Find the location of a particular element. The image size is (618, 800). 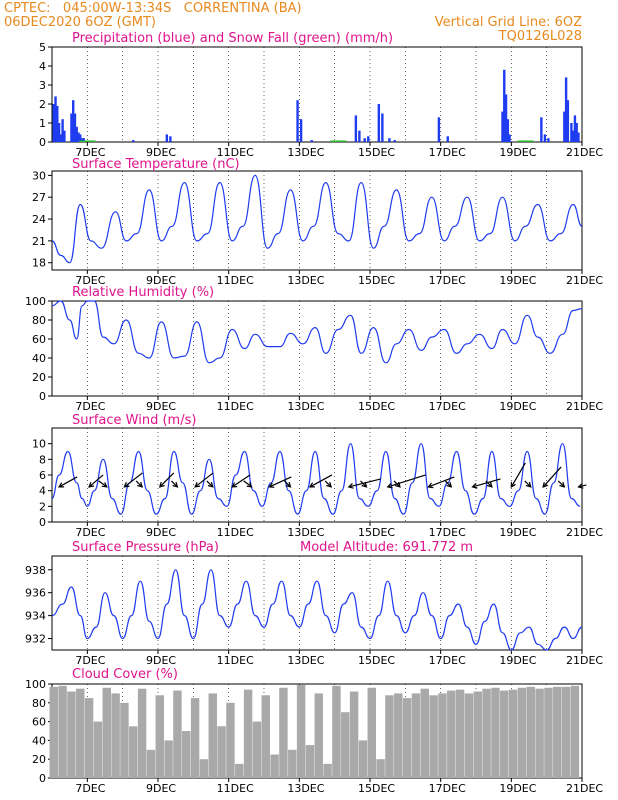

temp-y-tick-label: 21 is located at coordinates (39, 241).